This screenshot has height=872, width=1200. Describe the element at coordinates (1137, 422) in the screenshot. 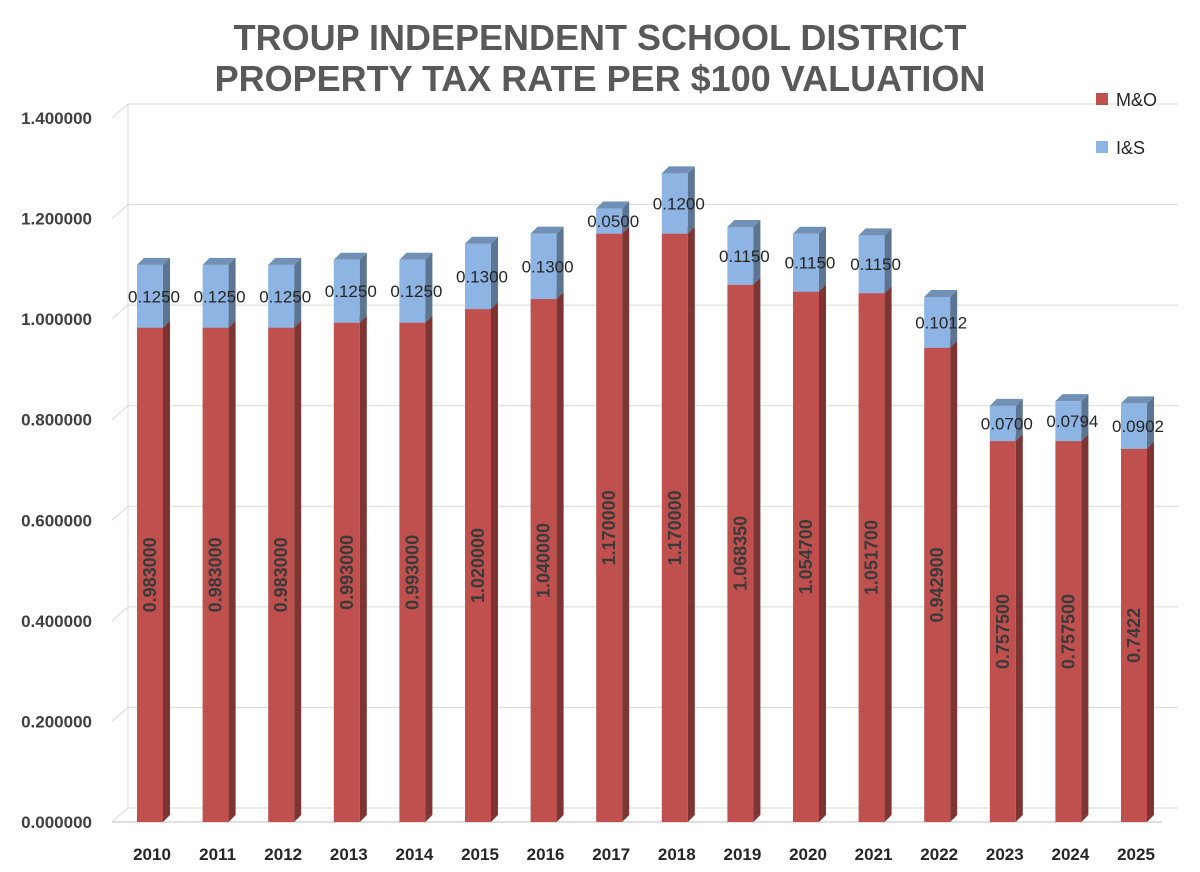

I see `bar-is-2025` at that location.